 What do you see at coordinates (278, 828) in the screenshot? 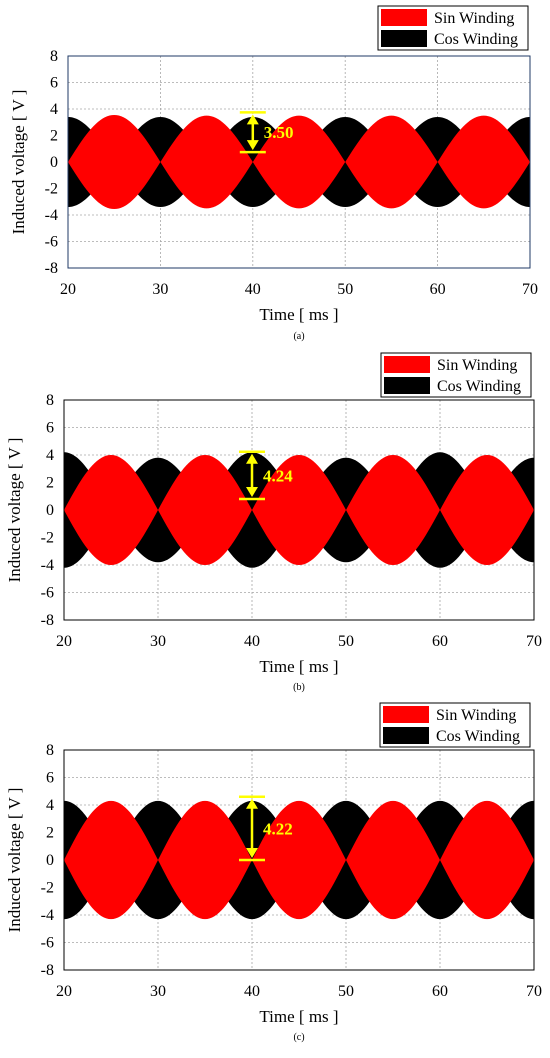
I see `annotation-value: 4.22` at bounding box center [278, 828].